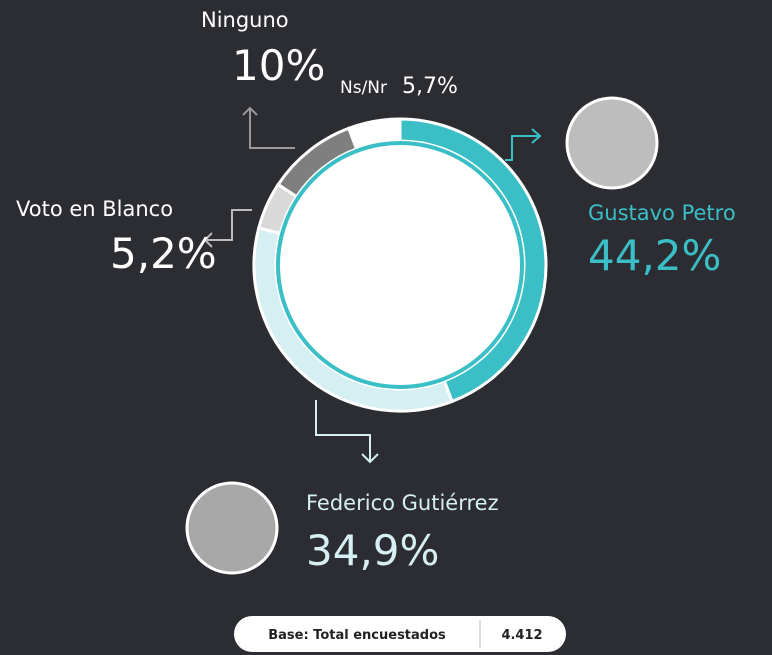 The image size is (772, 655). Describe the element at coordinates (232, 528) in the screenshot. I see `photo-gutierrez` at that location.